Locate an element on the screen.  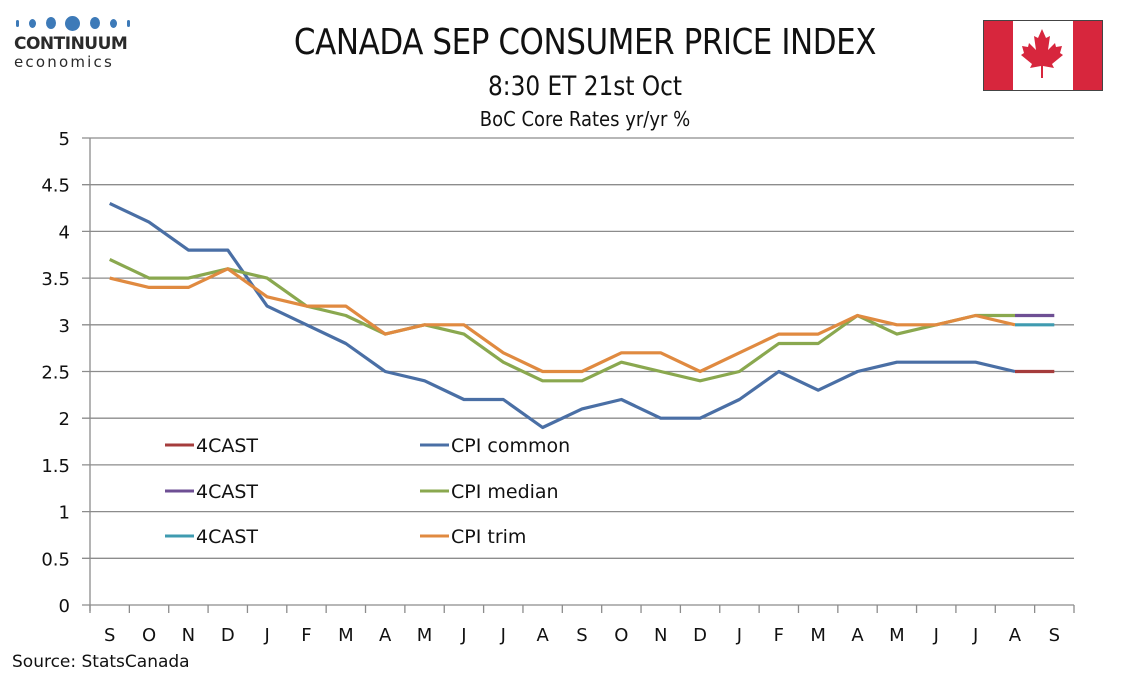
y-tick-label: 1 is located at coordinates (64, 513).